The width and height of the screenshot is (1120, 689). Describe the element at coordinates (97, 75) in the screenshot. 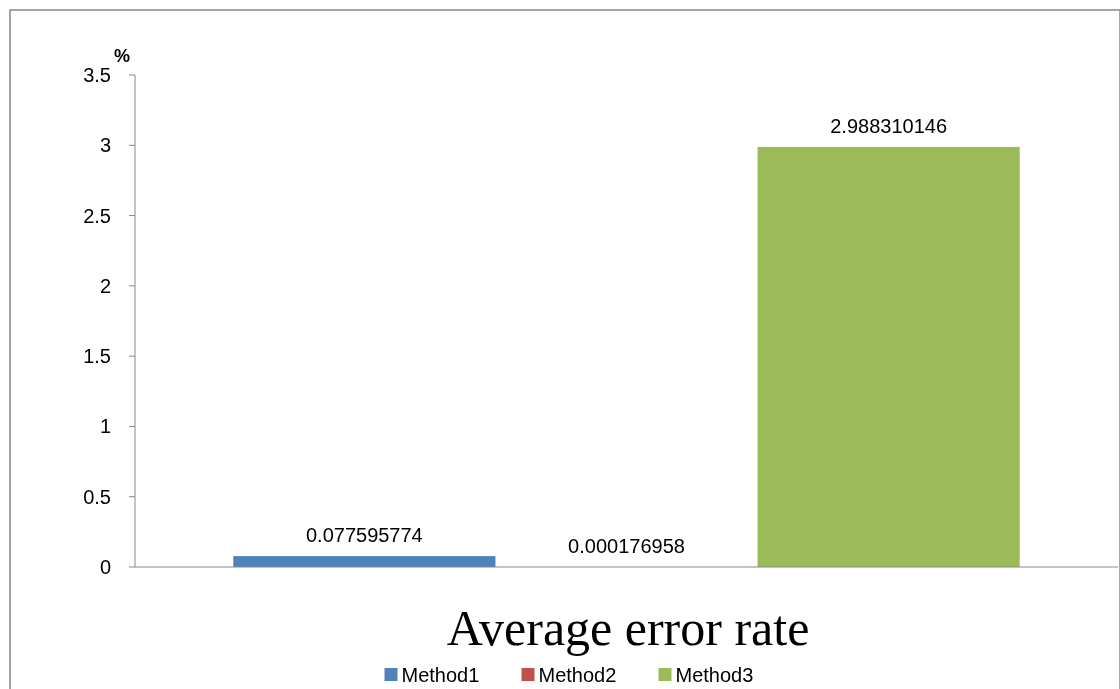

I see `y-tick-label: 3.5` at that location.